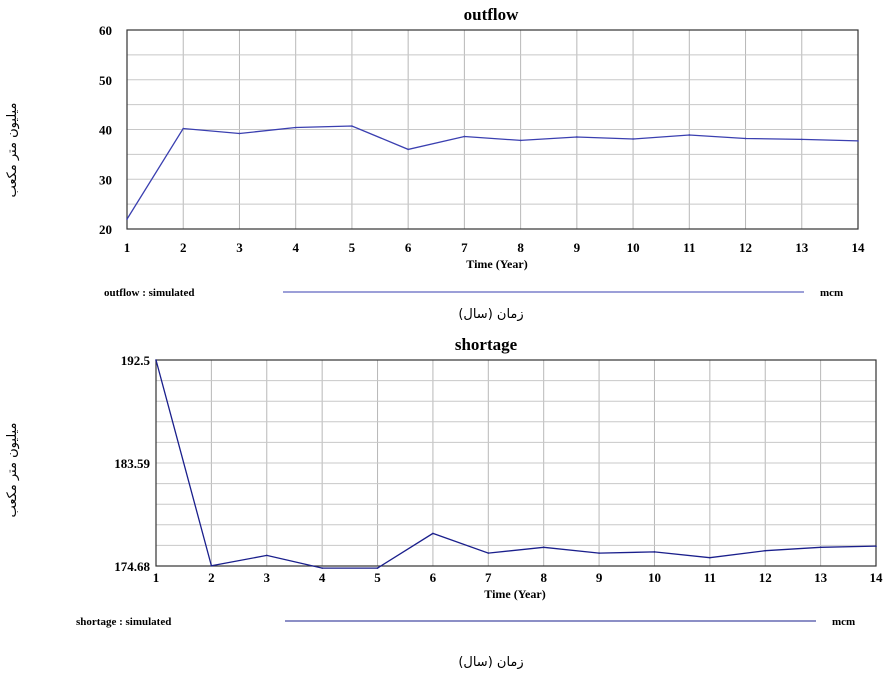 This screenshot has height=688, width=885. I want to click on chart1-xtick-label: 8, so click(520, 247).